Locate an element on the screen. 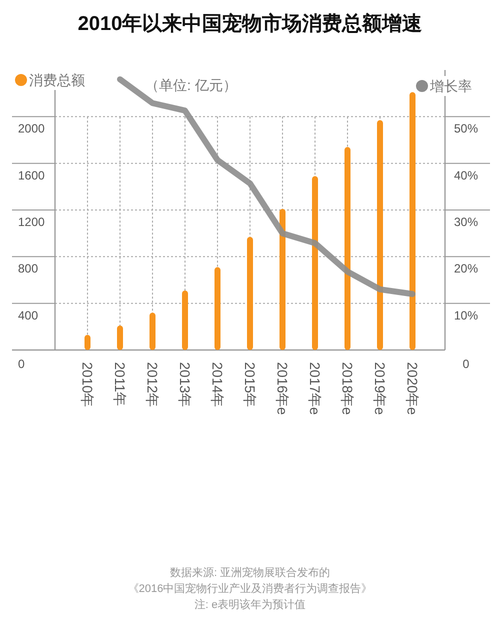 The image size is (500, 630). text: 《2016中国宠物行业产业及消费者行为调查报告》 is located at coordinates (250, 588).